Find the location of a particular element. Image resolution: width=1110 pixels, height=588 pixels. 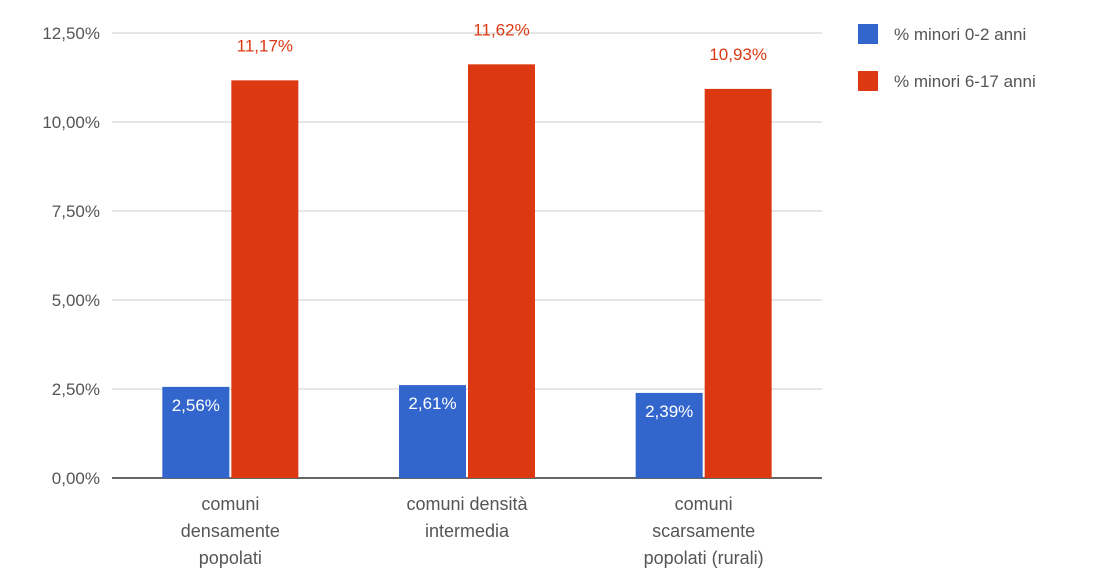

y-tick-label: 7,50% is located at coordinates (76, 211).